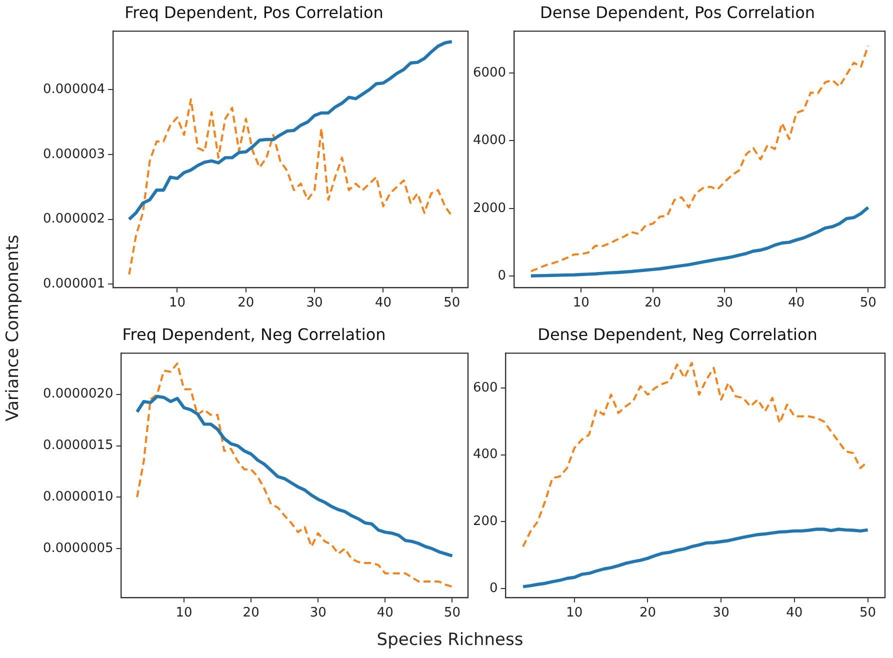 This screenshot has width=893, height=658. Describe the element at coordinates (78, 548) in the screenshot. I see `y-tick-label: 0.0000005` at that location.